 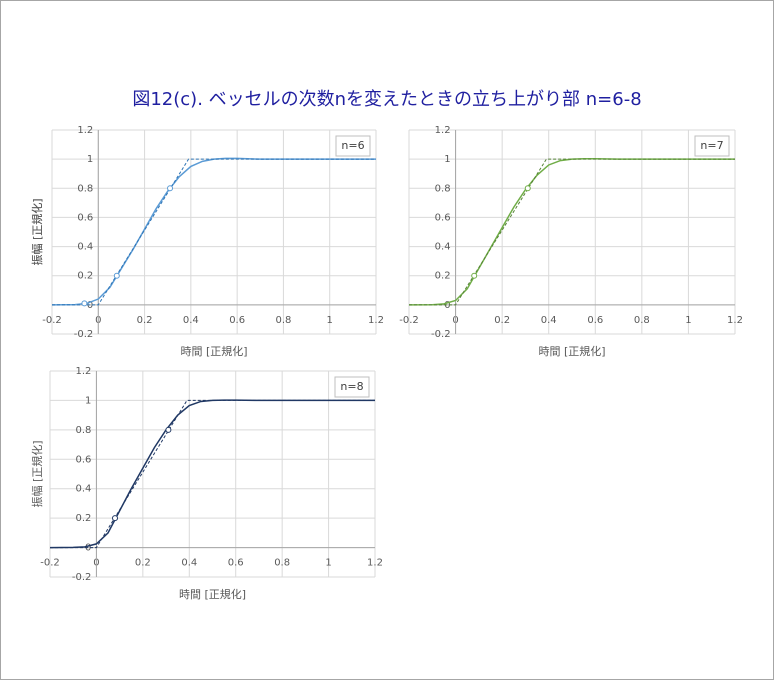 I want to click on annotation: n=7, so click(x=711, y=145).